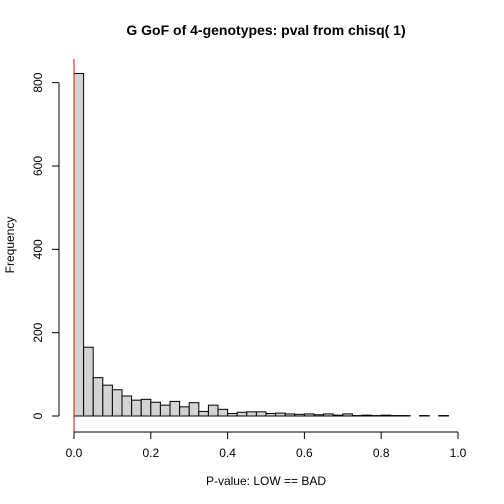 This screenshot has height=504, width=504. What do you see at coordinates (266, 445) in the screenshot?
I see `x-axis: 0.0 0.2 0.4 0.6 0.8 1.0` at bounding box center [266, 445].